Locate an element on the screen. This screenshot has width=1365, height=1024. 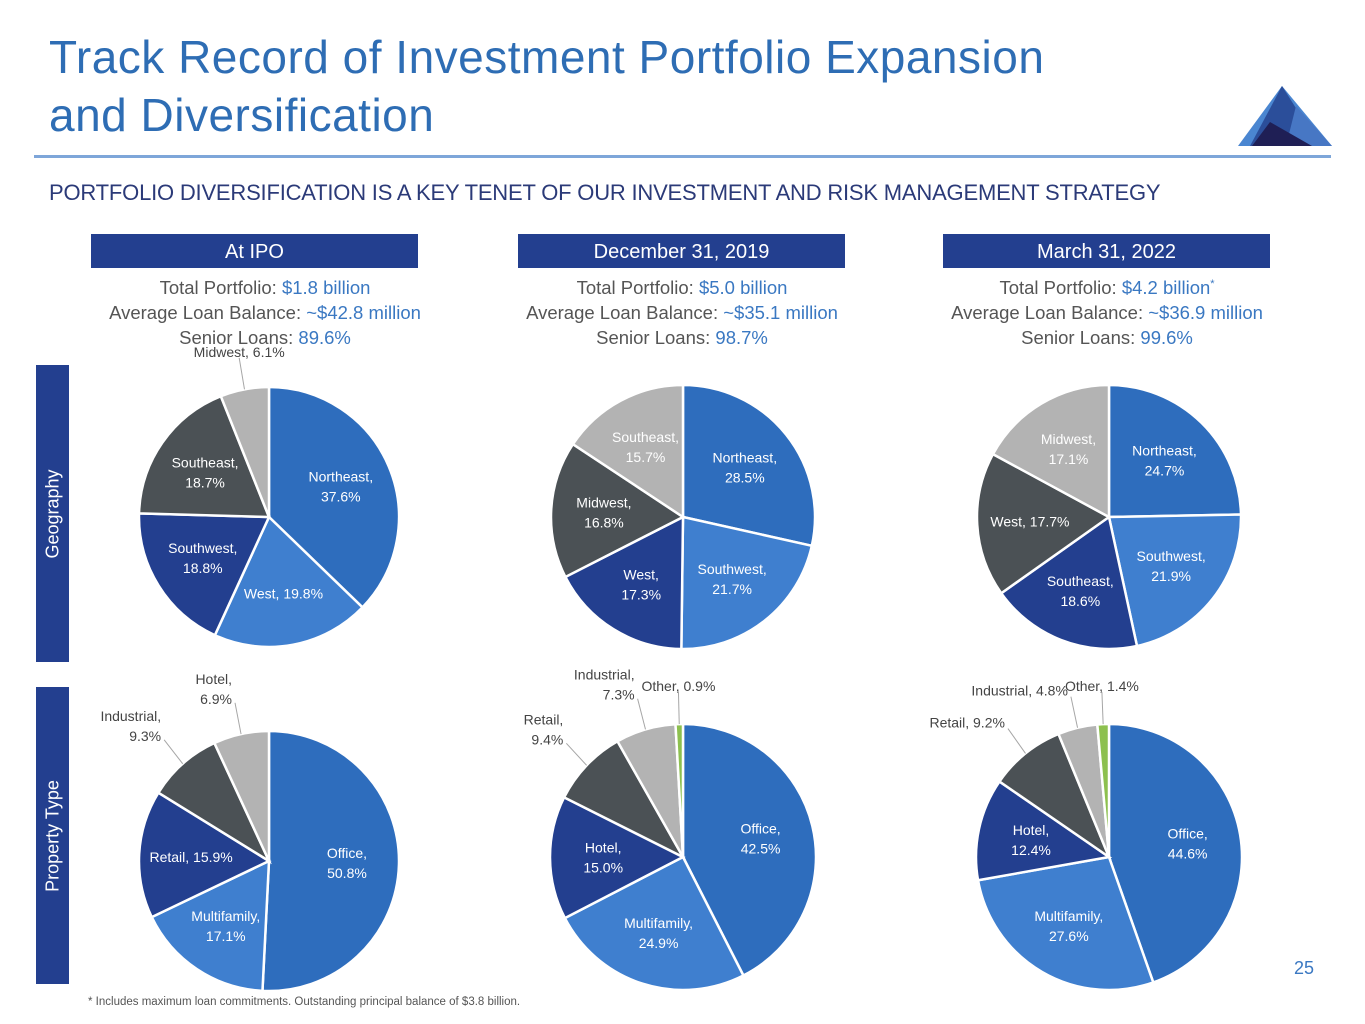
column-heading-mar-2022: March 31, 2022 is located at coordinates (1106, 251).